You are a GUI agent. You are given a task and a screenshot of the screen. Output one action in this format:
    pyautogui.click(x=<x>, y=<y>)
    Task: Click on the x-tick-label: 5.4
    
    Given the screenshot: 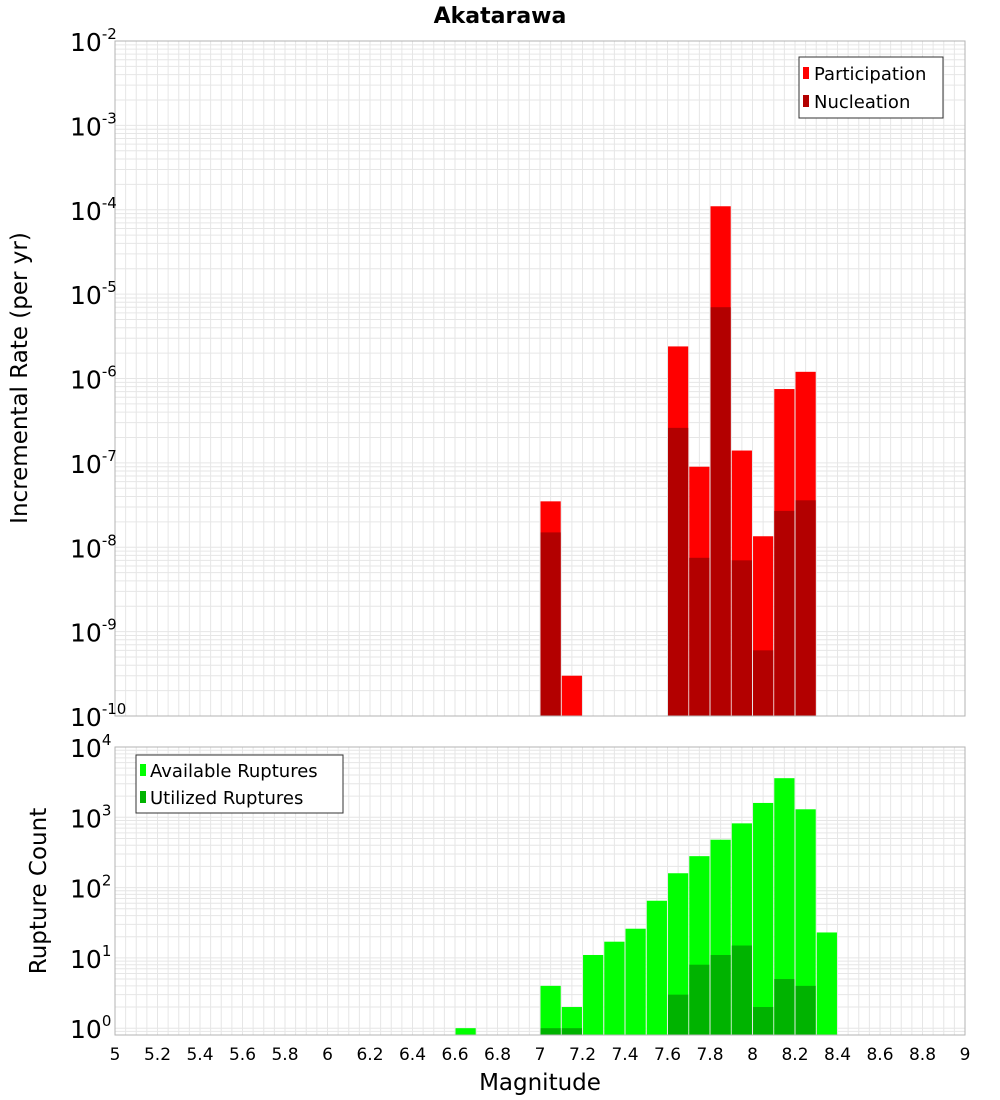 What is the action you would take?
    pyautogui.click(x=199, y=1055)
    